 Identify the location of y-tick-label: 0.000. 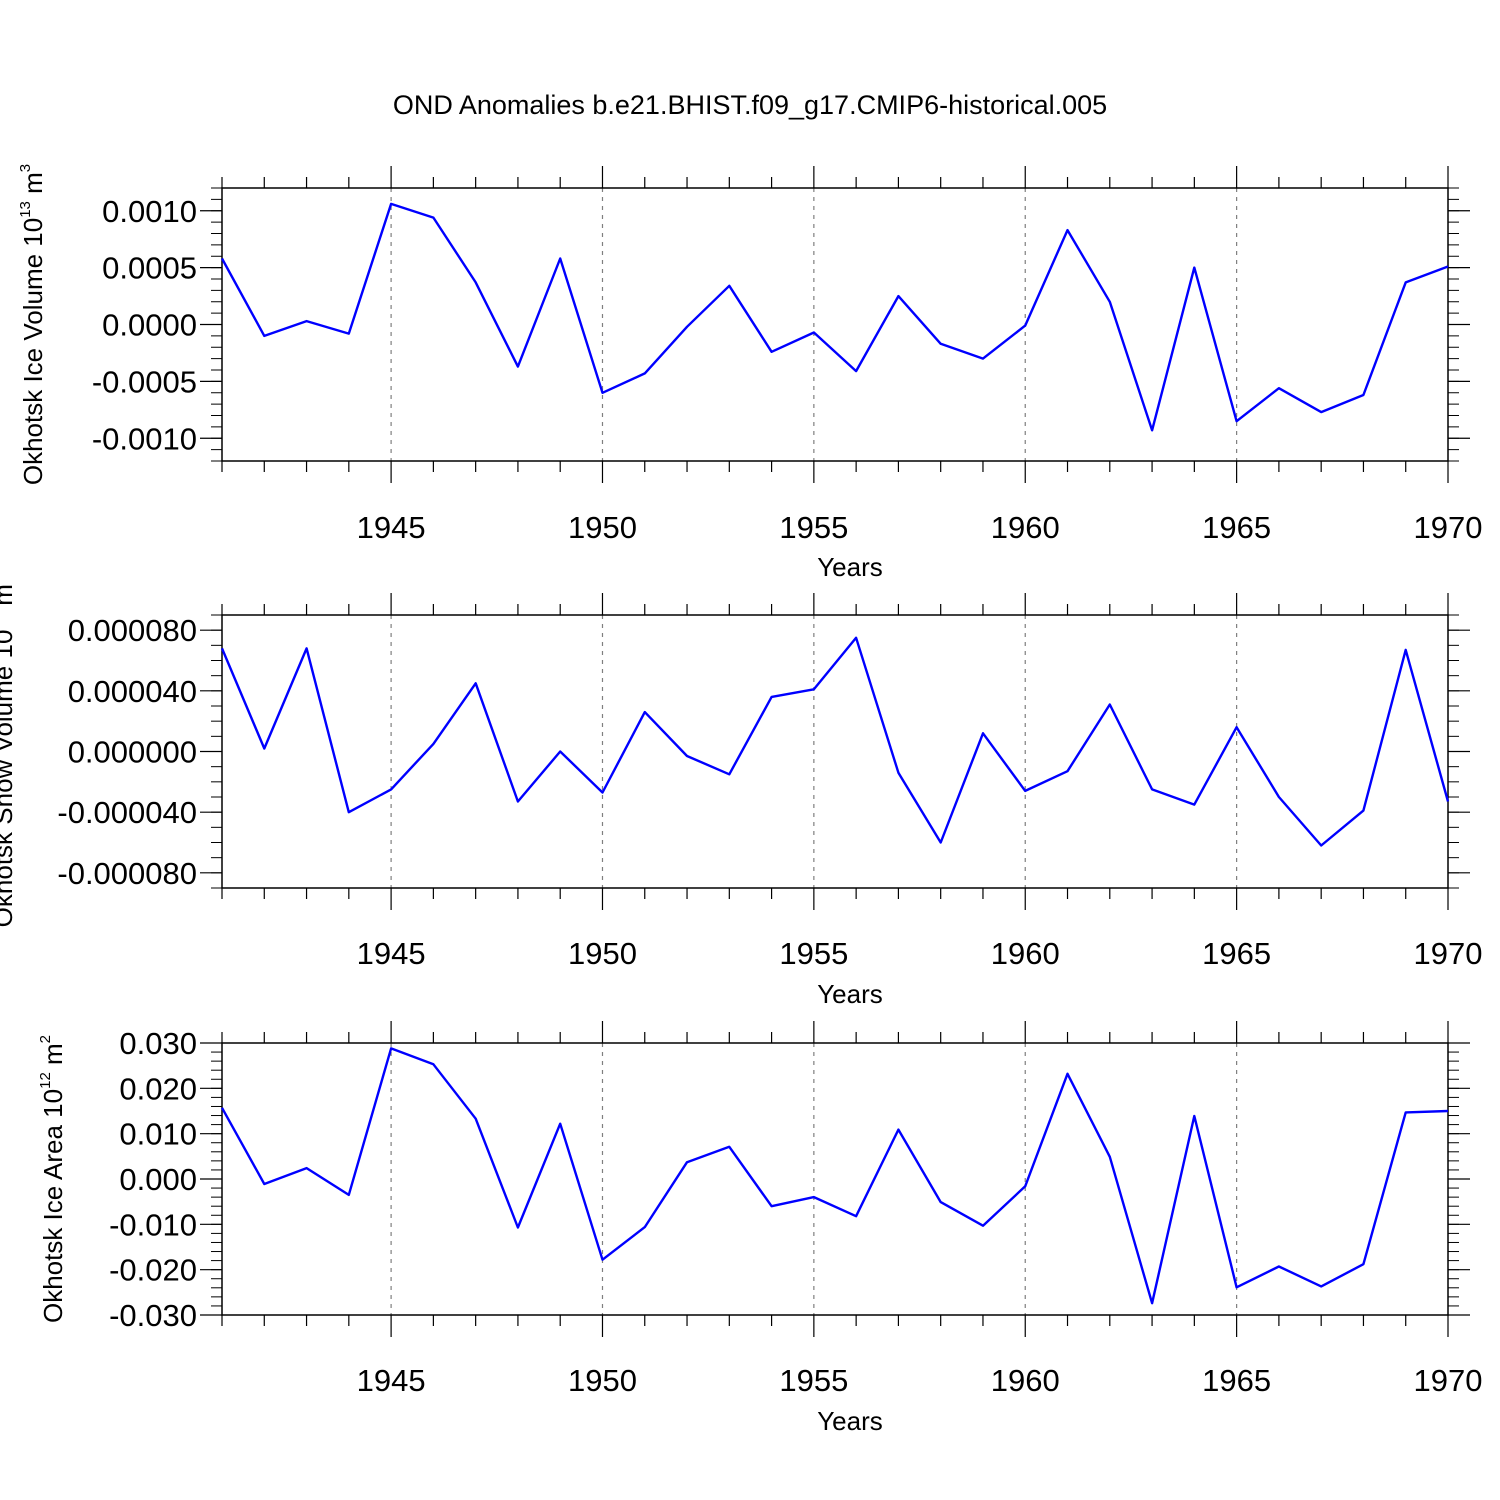
(158, 1179).